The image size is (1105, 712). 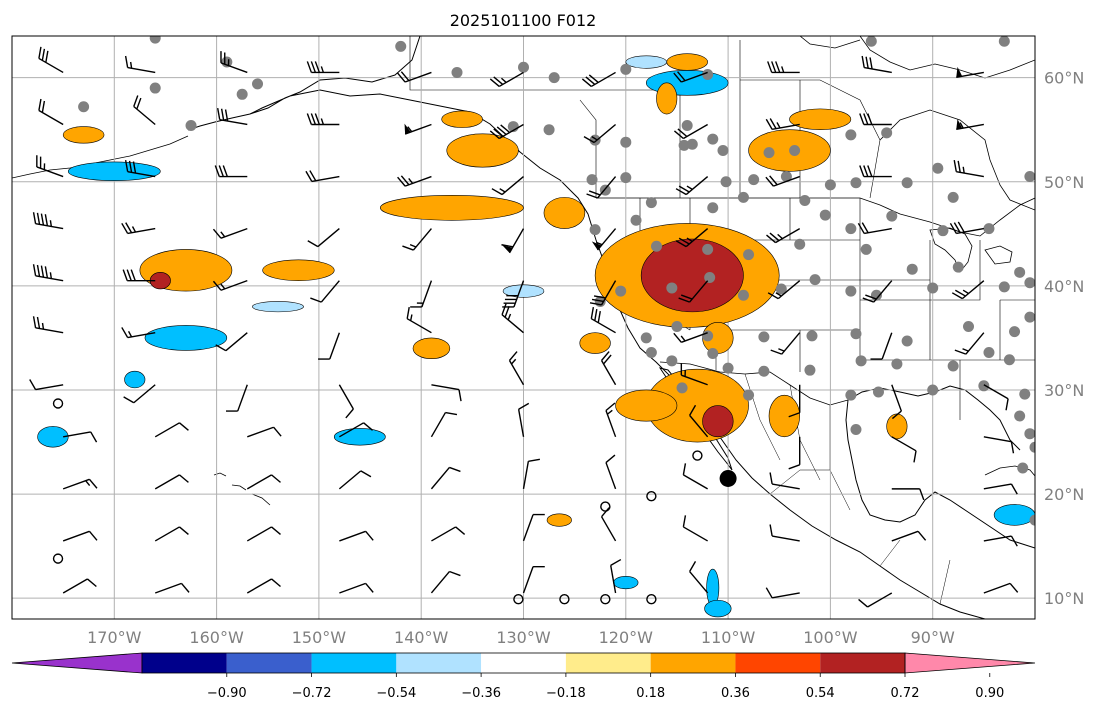 I want to click on colorbar-frame, so click(x=523, y=663).